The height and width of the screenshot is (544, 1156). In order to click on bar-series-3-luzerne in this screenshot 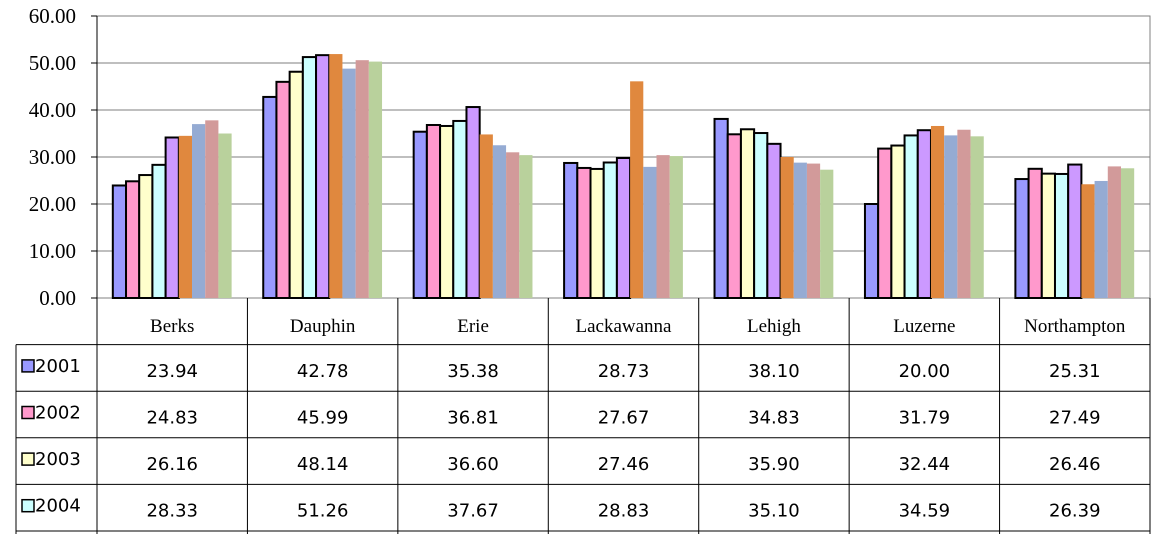, I will do `click(911, 216)`.